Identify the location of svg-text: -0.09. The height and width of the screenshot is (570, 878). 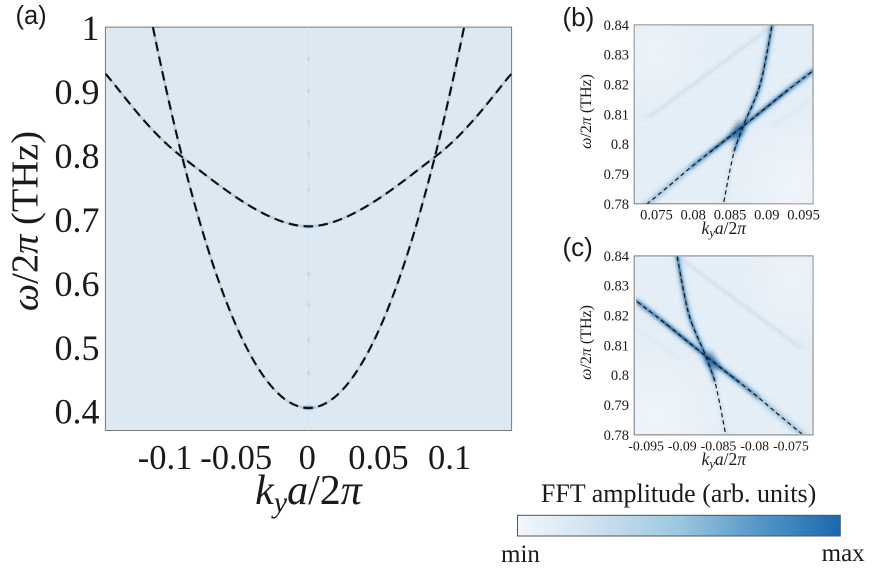
(682, 446).